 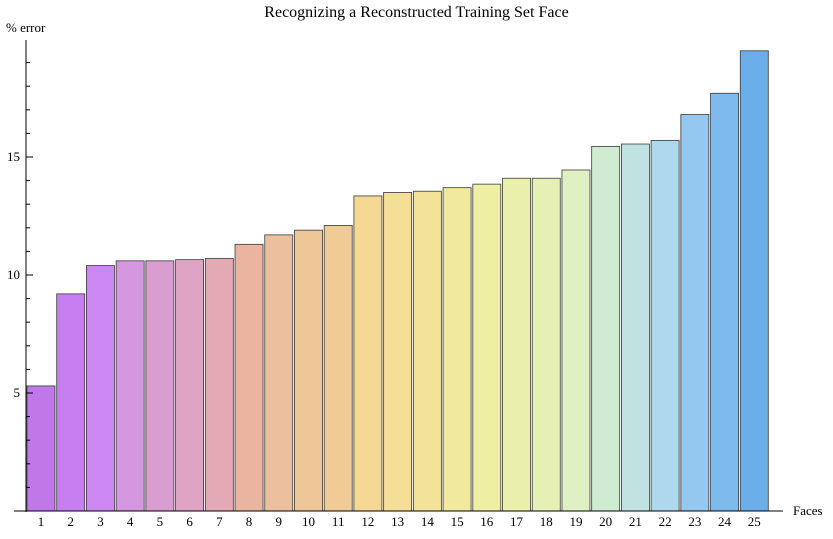 I want to click on x-tick-label: 3, so click(x=100, y=521).